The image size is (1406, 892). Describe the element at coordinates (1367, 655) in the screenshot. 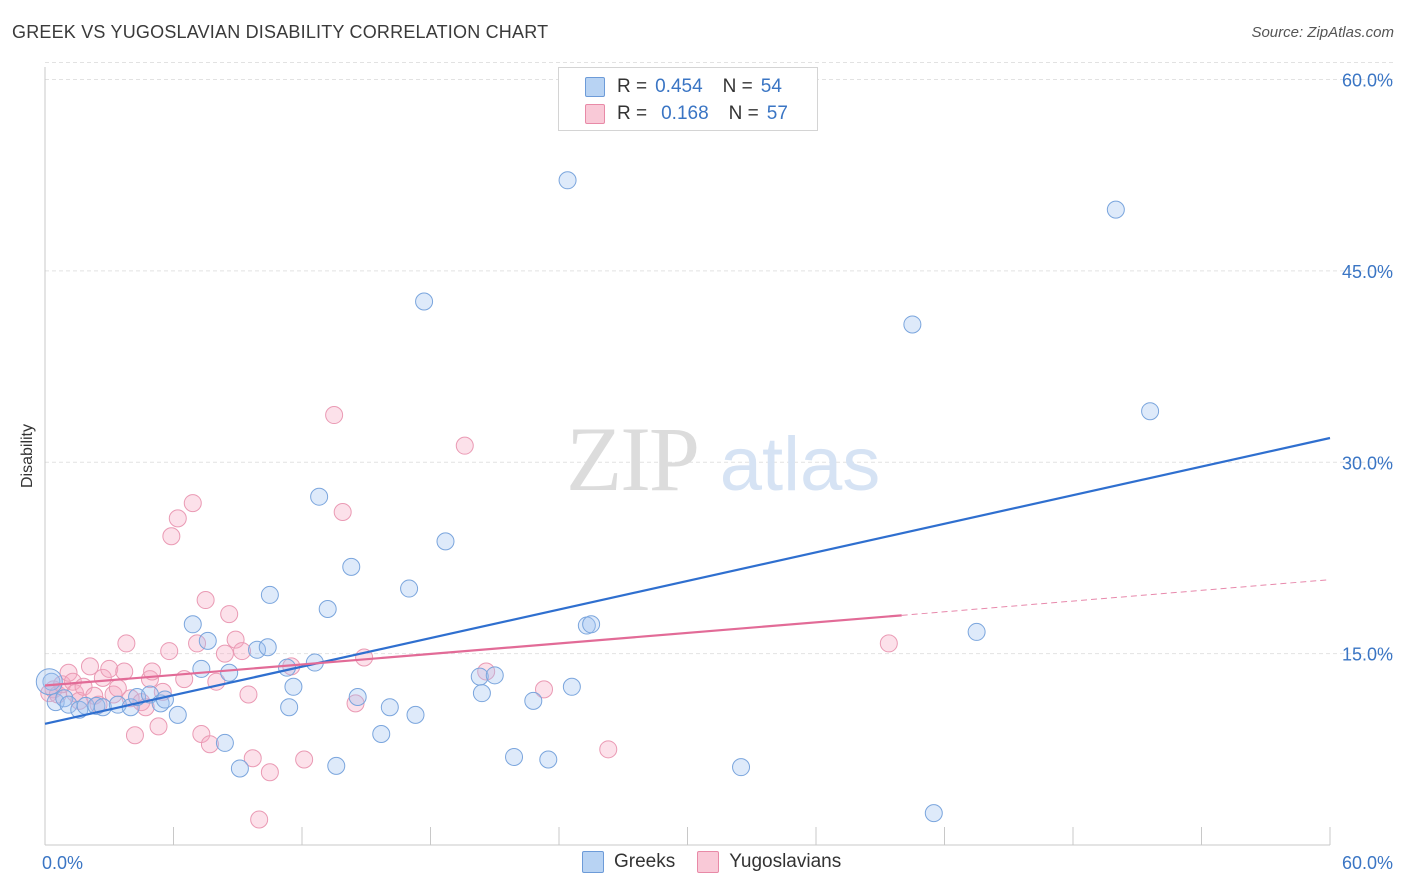

I see `y-tick-label: 15.0%` at that location.